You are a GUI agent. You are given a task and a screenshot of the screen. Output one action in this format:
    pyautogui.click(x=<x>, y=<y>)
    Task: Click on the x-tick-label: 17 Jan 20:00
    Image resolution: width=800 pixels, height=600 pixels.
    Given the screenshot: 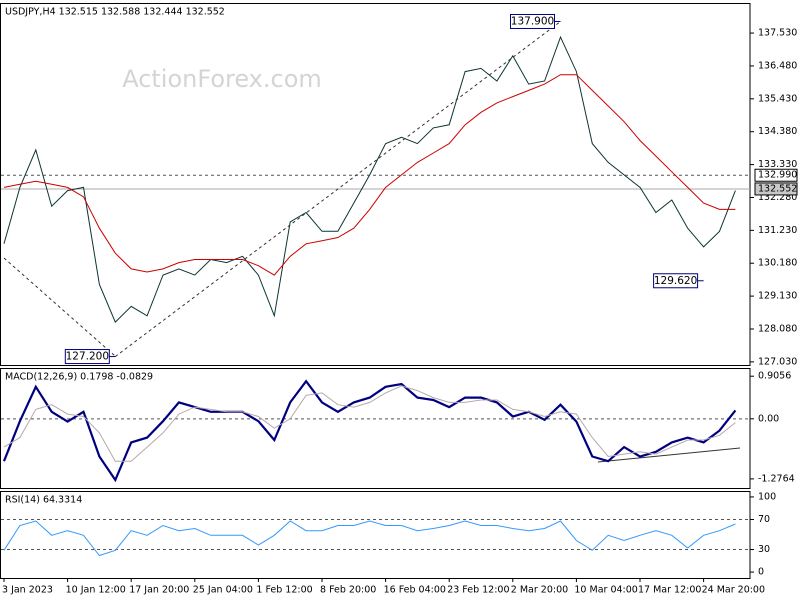 What is the action you would take?
    pyautogui.click(x=159, y=590)
    